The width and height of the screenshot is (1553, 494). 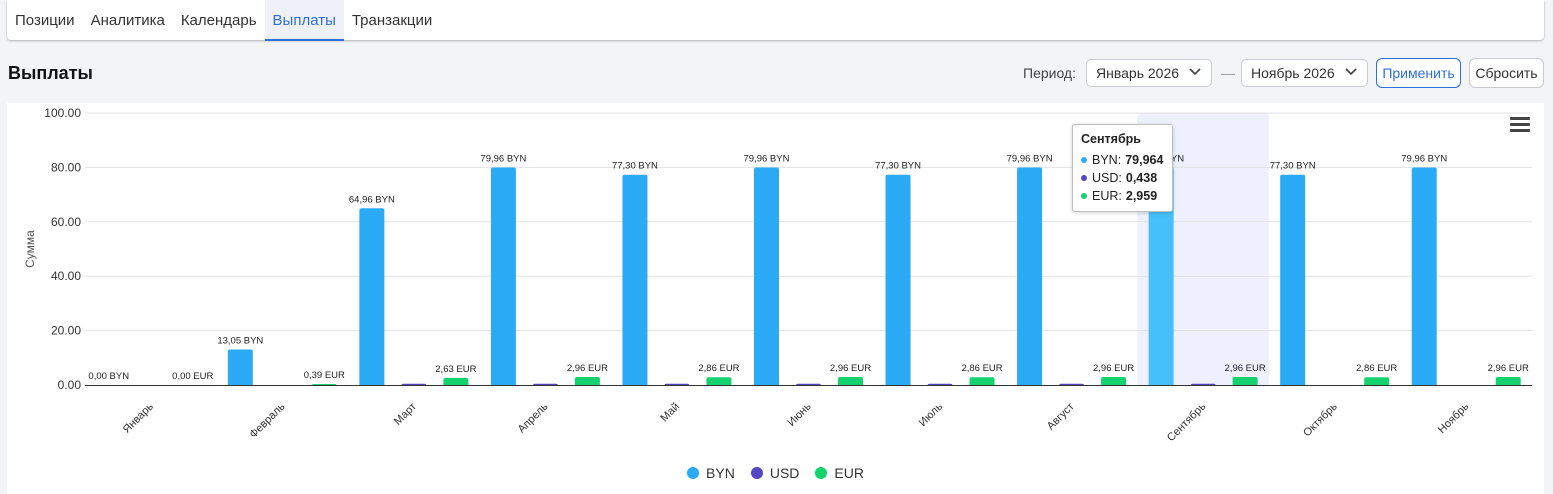 I want to click on tooltip-row-eur: EUR: 2,959, so click(x=1126, y=196).